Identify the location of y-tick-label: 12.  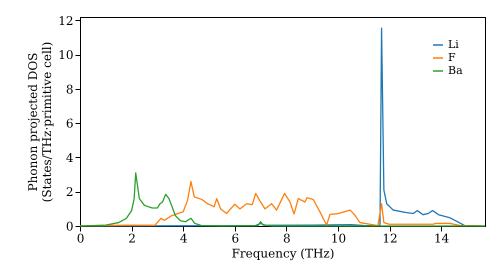
(66, 21).